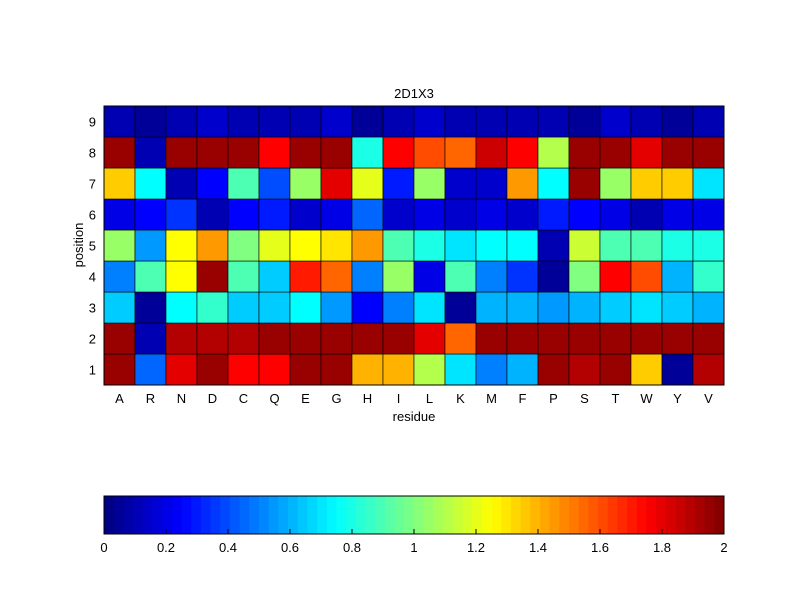  What do you see at coordinates (367, 398) in the screenshot?
I see `x-tick-label-H: H` at bounding box center [367, 398].